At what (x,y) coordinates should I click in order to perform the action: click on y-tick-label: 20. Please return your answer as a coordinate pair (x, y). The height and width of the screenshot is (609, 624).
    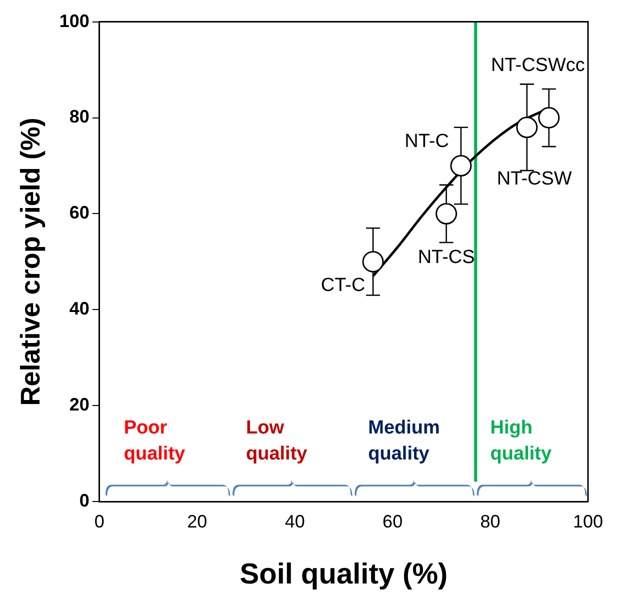
    Looking at the image, I should click on (79, 404).